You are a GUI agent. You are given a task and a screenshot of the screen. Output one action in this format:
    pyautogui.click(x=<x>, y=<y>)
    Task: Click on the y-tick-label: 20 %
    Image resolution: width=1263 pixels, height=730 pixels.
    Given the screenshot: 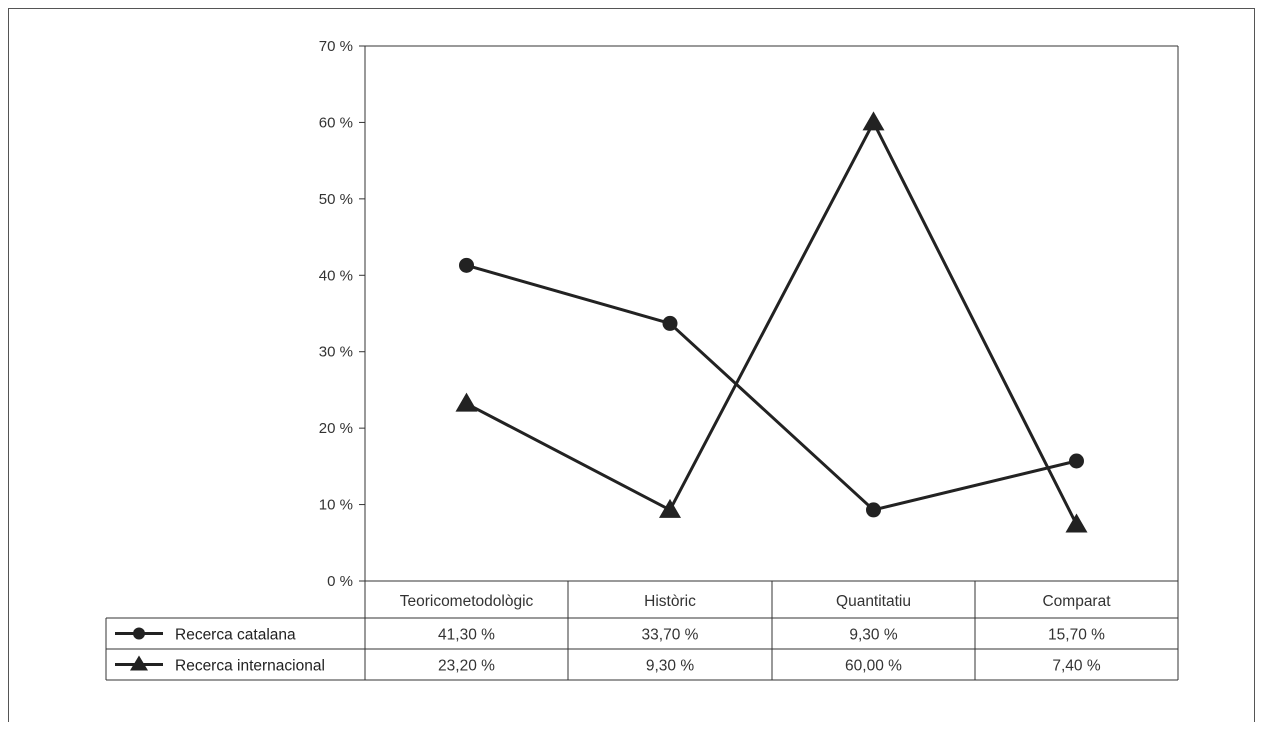 What is the action you would take?
    pyautogui.click(x=336, y=428)
    